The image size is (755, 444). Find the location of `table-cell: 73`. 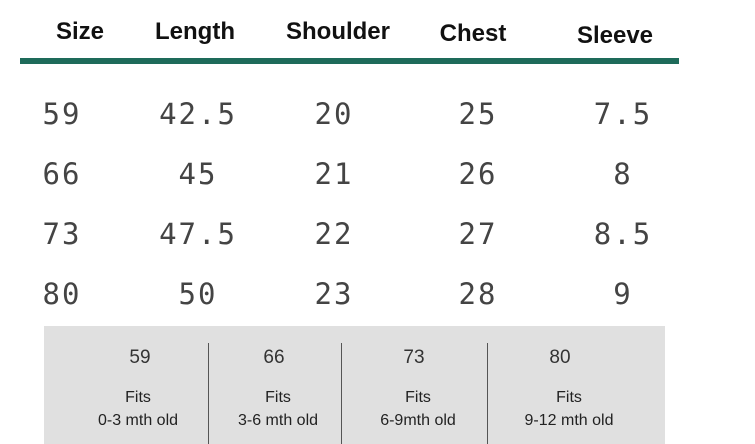

table-cell: 73 is located at coordinates (62, 234).